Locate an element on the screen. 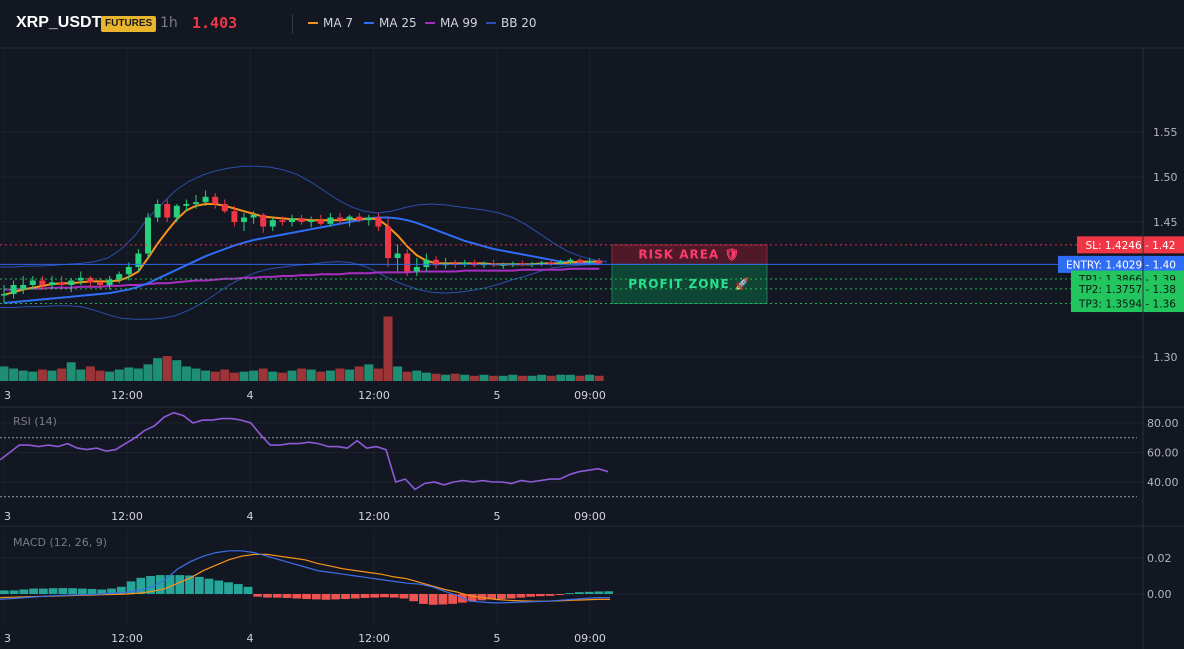 This screenshot has height=649, width=1184. legend-bb20: BB 20 is located at coordinates (511, 23).